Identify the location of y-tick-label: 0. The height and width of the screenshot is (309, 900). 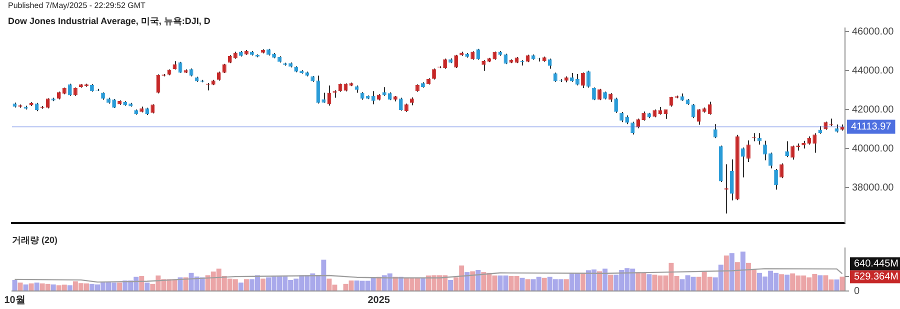
(857, 291).